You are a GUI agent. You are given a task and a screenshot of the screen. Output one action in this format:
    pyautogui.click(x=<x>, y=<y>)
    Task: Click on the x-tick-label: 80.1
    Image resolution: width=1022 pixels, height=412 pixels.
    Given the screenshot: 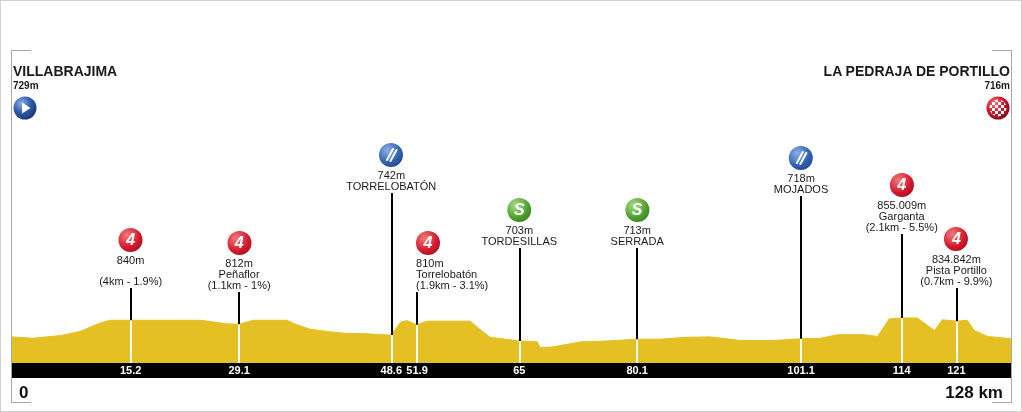 What is the action you would take?
    pyautogui.click(x=637, y=369)
    